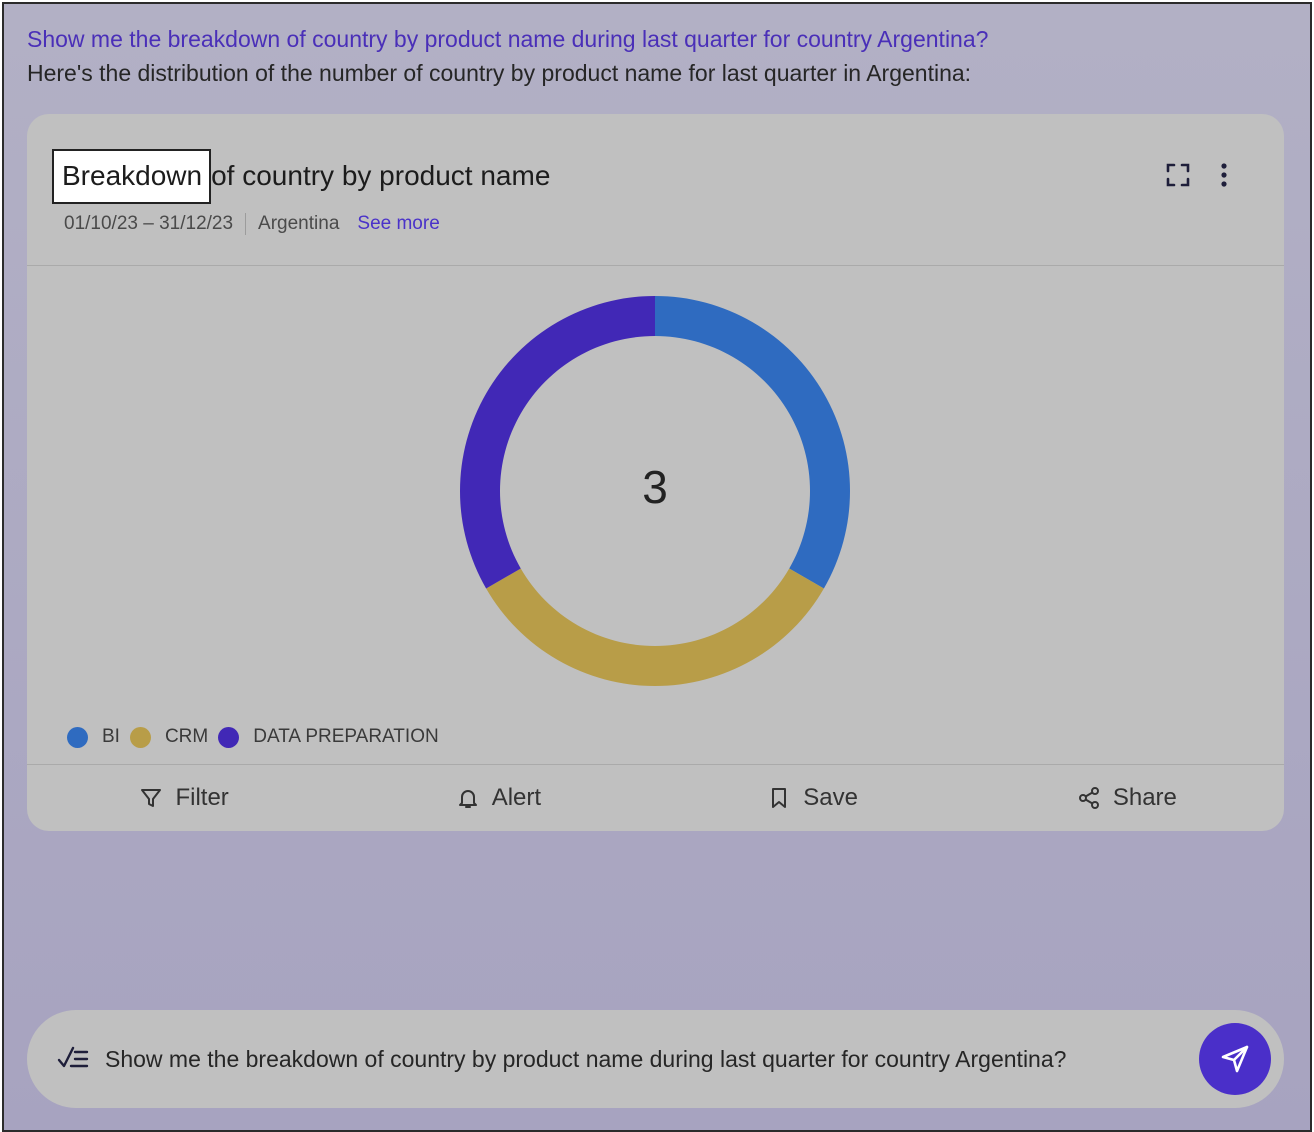 The height and width of the screenshot is (1132, 1314). I want to click on chart-title: Breakdown of country by product name, so click(301, 176).